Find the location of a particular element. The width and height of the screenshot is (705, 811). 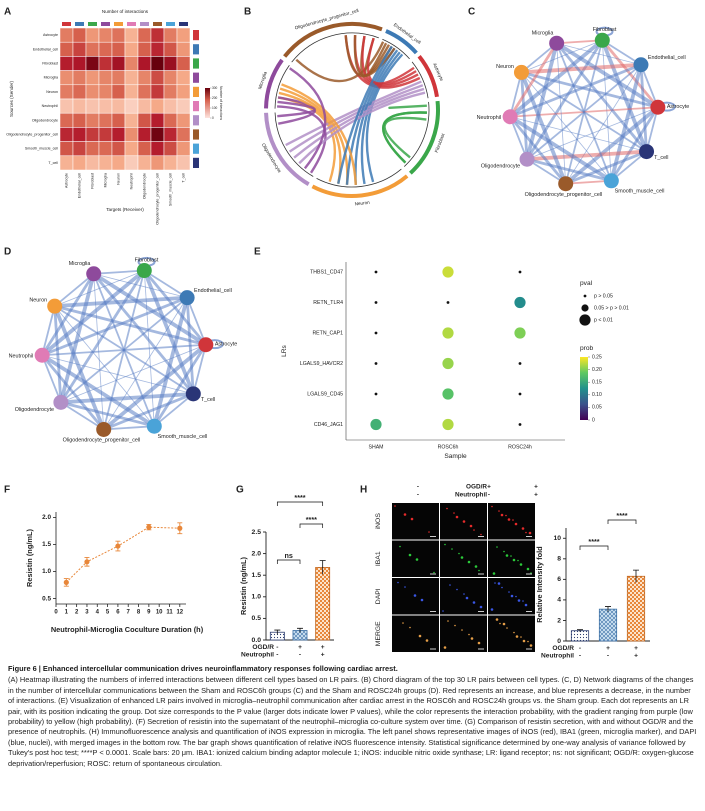

col-label: Fibroblast is located at coordinates (92, 181).